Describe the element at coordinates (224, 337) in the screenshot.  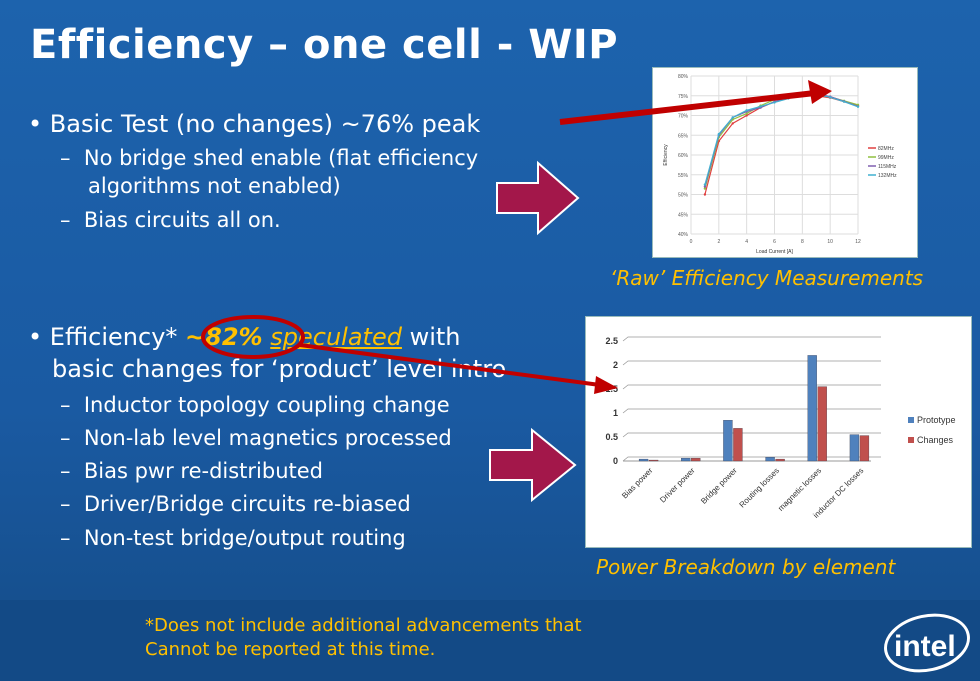
I see `highlight-82: ~82%` at that location.